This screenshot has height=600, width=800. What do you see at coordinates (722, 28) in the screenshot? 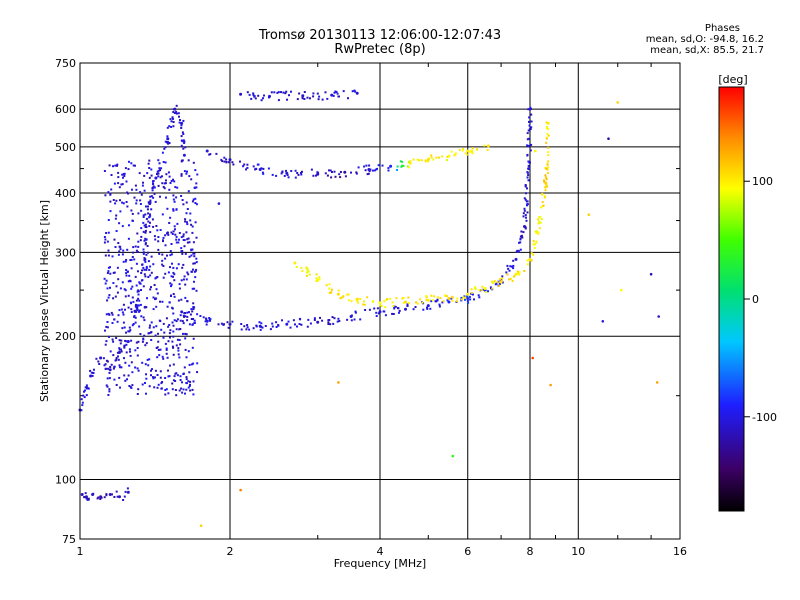
I see `stats-heading: Phases` at bounding box center [722, 28].